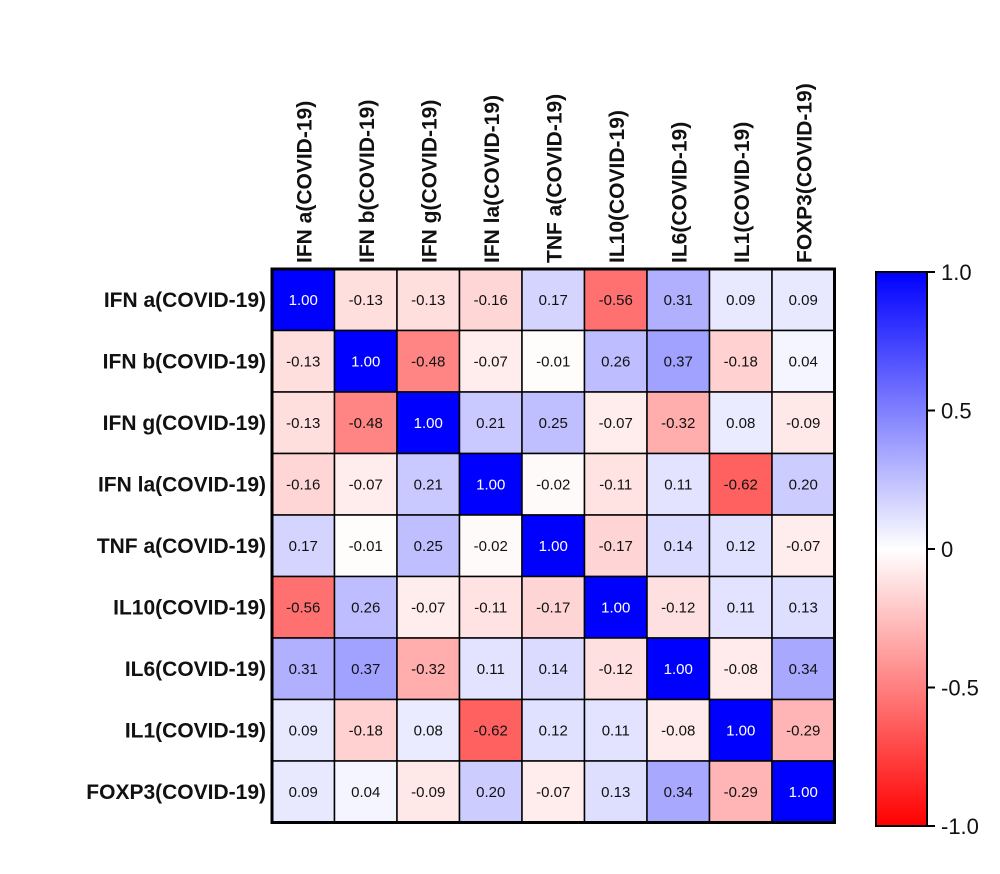 This screenshot has height=874, width=1000. Describe the element at coordinates (956, 411) in the screenshot. I see `colorbar-tick-label: 0.5` at that location.